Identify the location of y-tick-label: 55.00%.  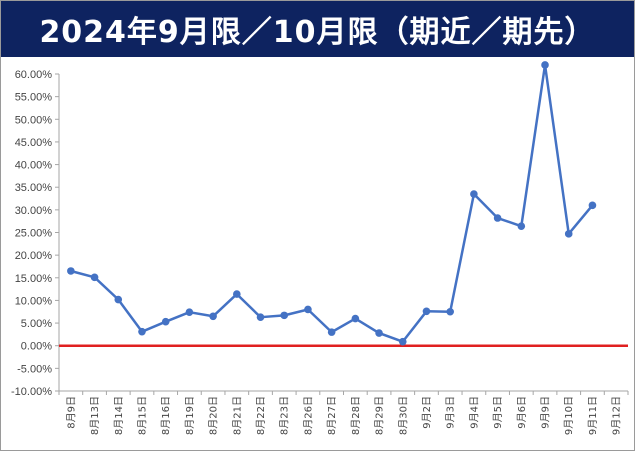
(34, 98).